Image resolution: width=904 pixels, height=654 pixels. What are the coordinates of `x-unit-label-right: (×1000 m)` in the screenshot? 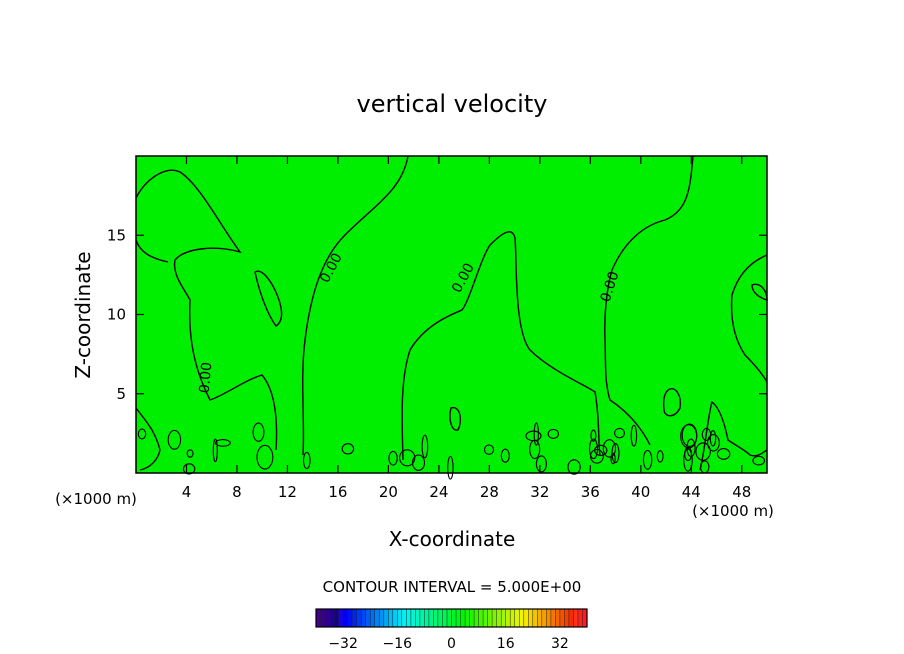 It's located at (733, 511).